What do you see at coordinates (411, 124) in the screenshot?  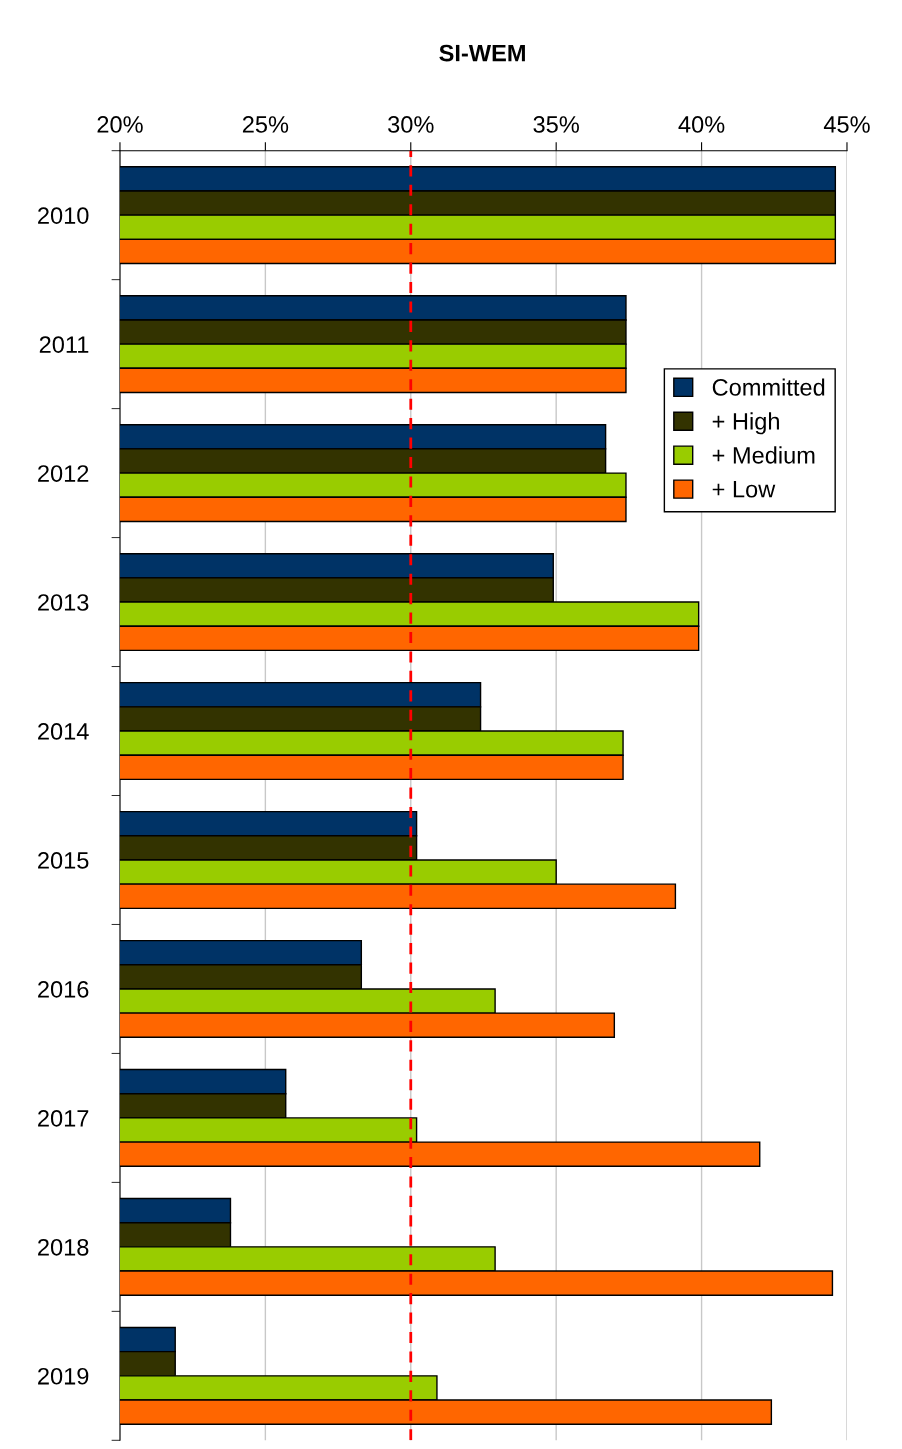 I see `x-tick-label: 30%` at bounding box center [411, 124].